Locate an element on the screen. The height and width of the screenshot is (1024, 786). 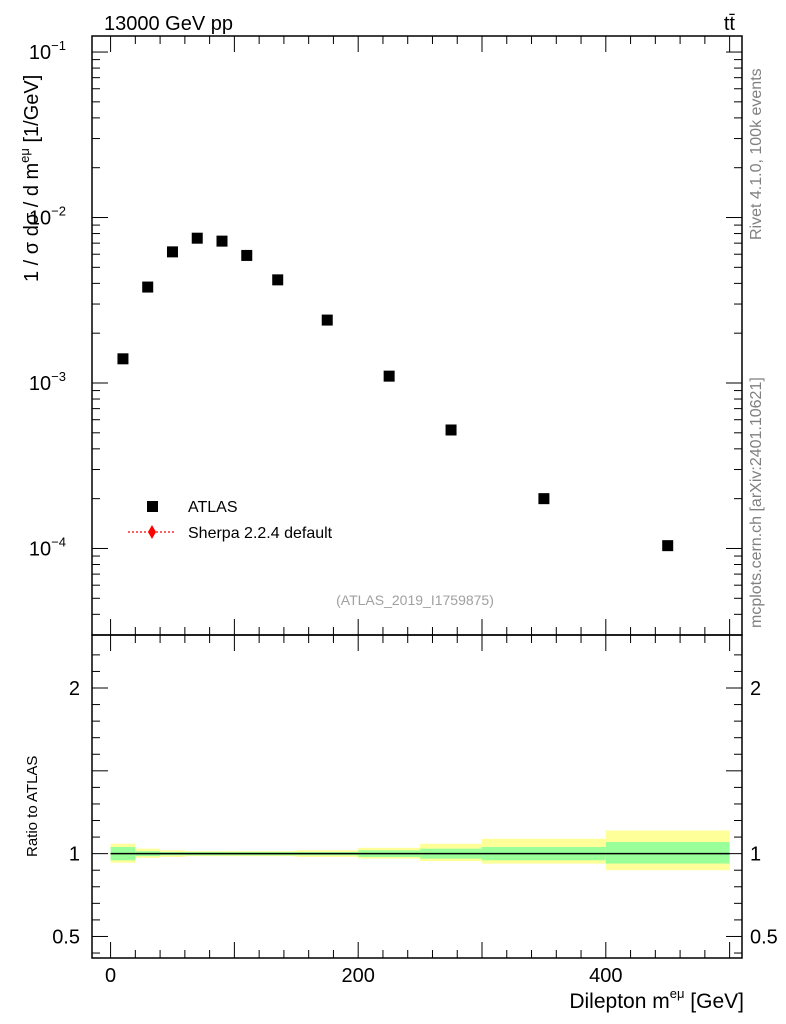
x-tick-label: 400 is located at coordinates (605, 976).